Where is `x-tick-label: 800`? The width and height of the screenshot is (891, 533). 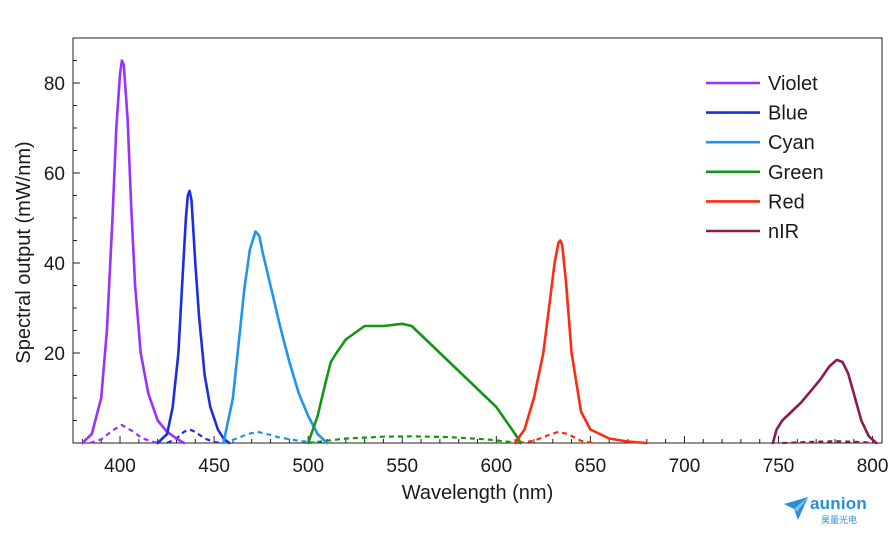
x-tick-label: 800 is located at coordinates (873, 466).